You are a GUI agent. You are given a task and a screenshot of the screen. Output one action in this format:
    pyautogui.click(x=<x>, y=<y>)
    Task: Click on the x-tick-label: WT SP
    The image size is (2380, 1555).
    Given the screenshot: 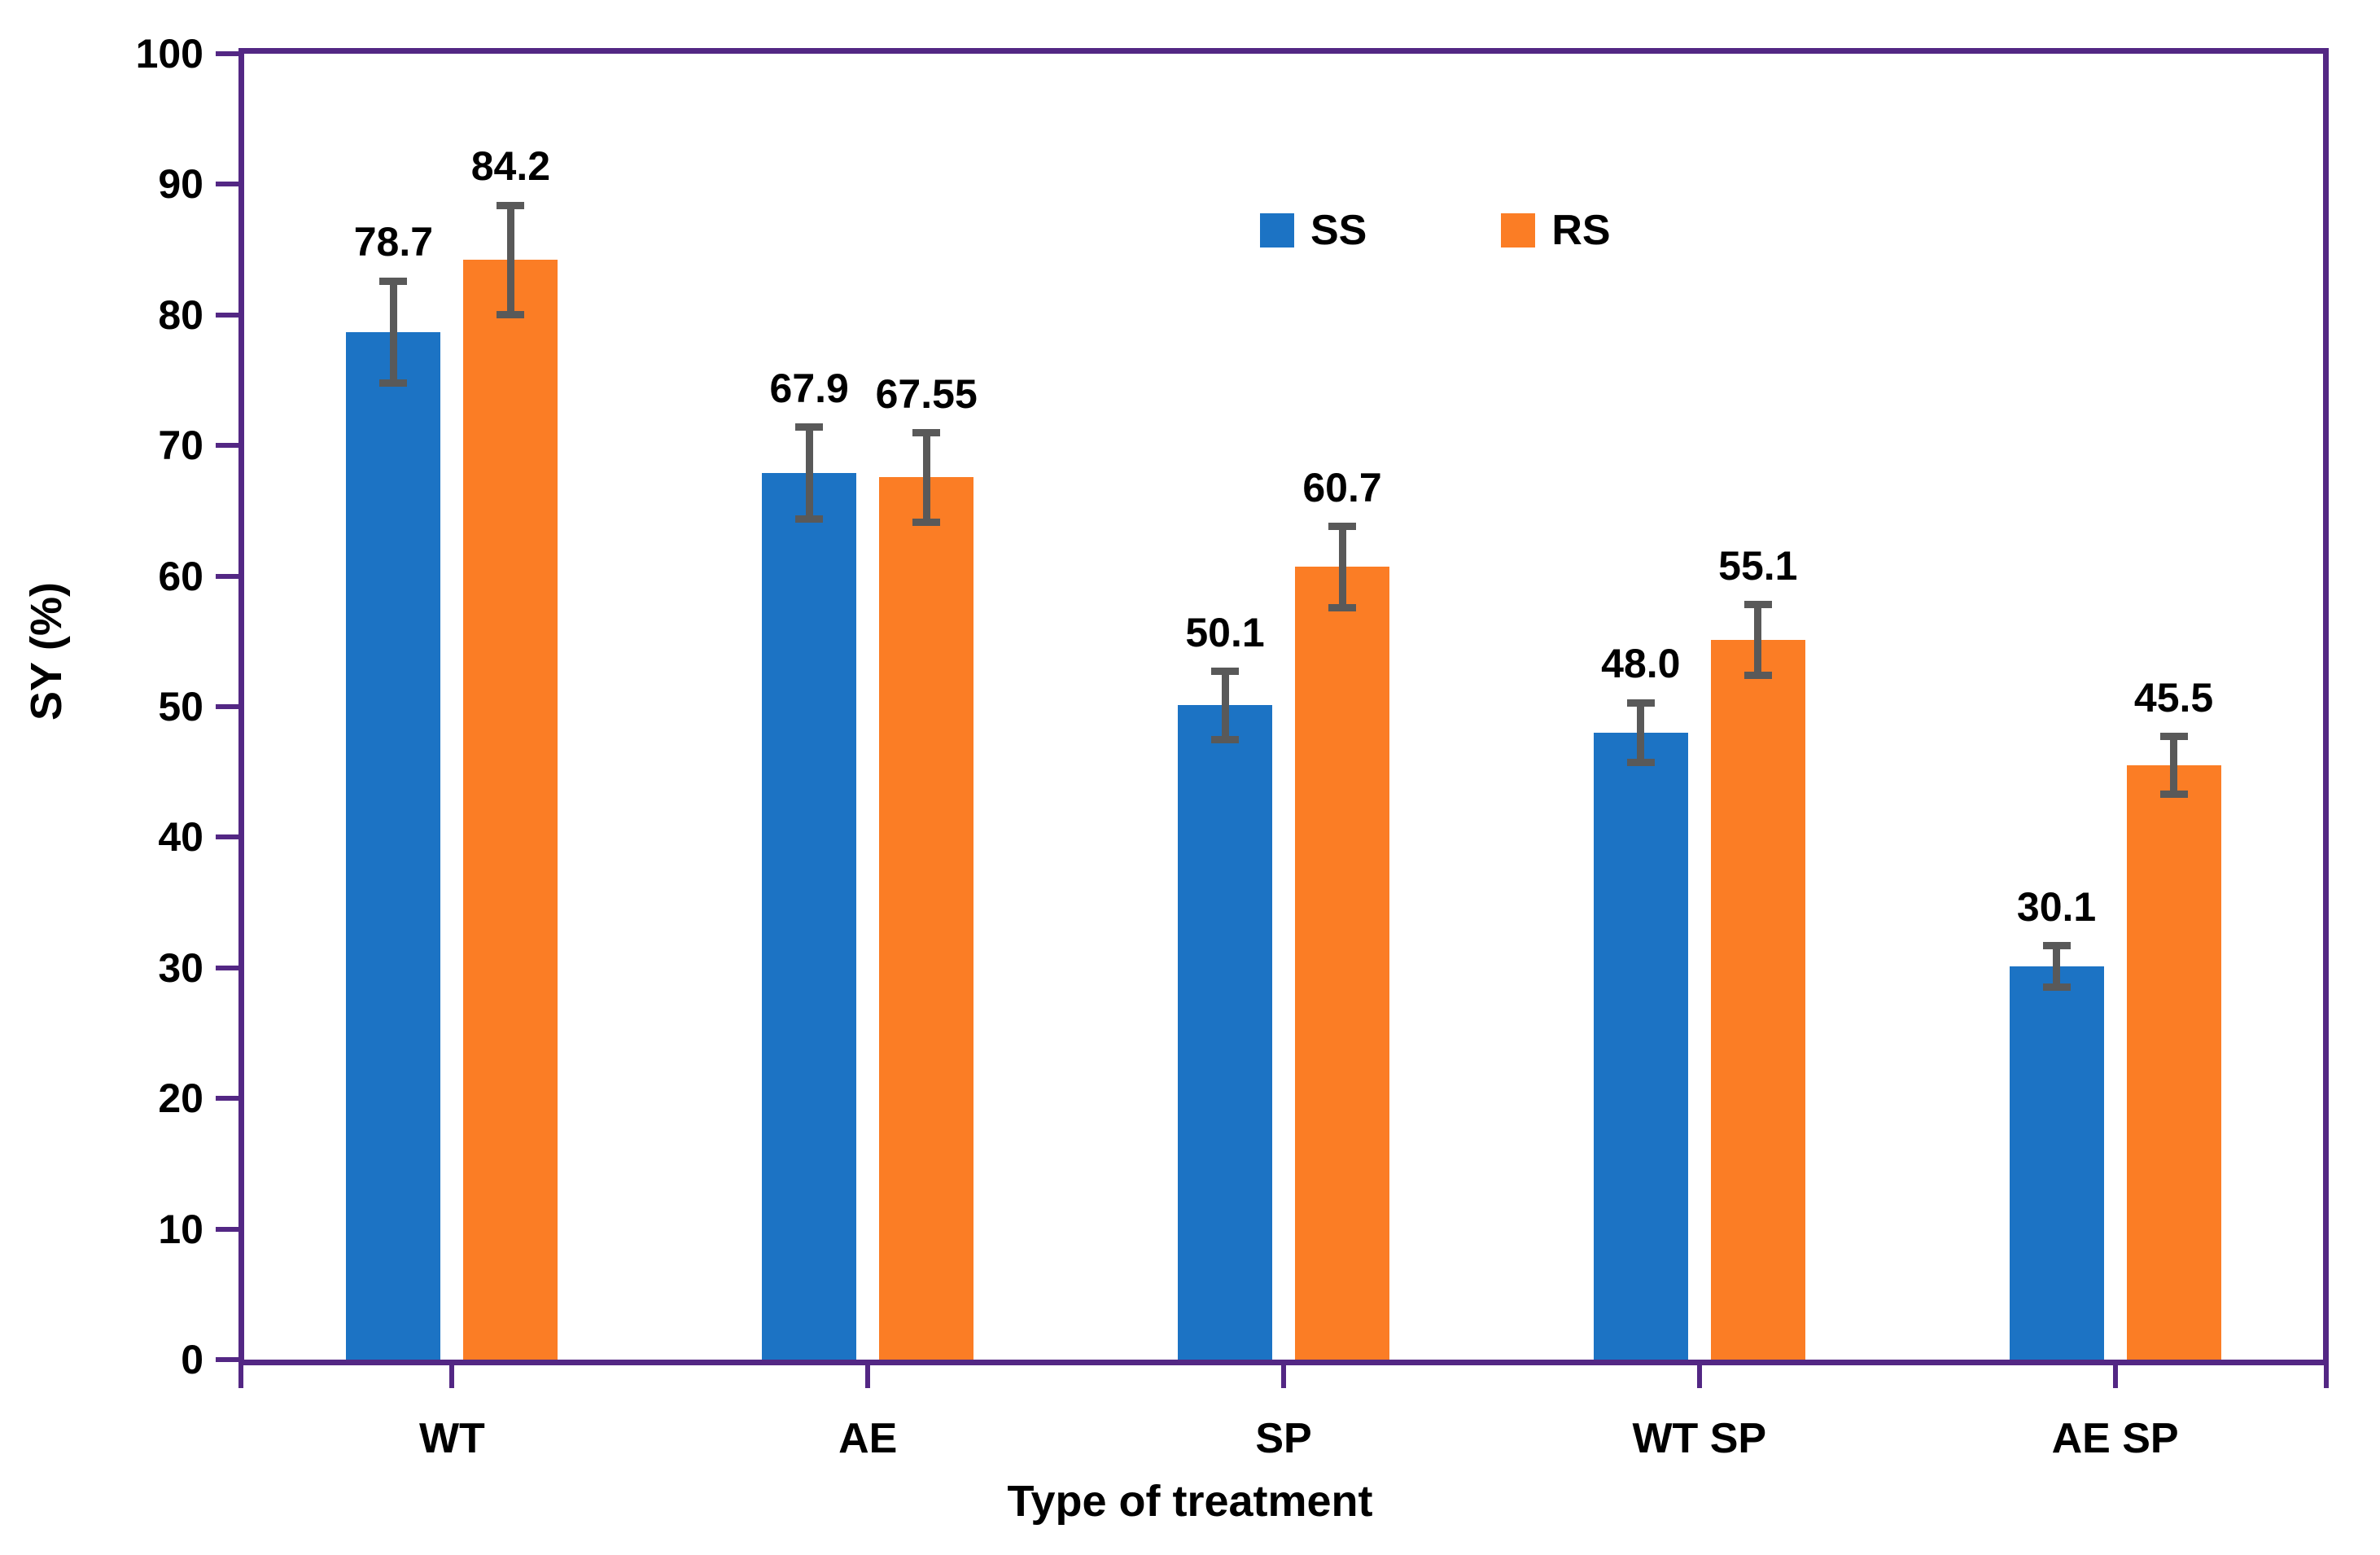 What is the action you would take?
    pyautogui.click(x=1700, y=1438)
    